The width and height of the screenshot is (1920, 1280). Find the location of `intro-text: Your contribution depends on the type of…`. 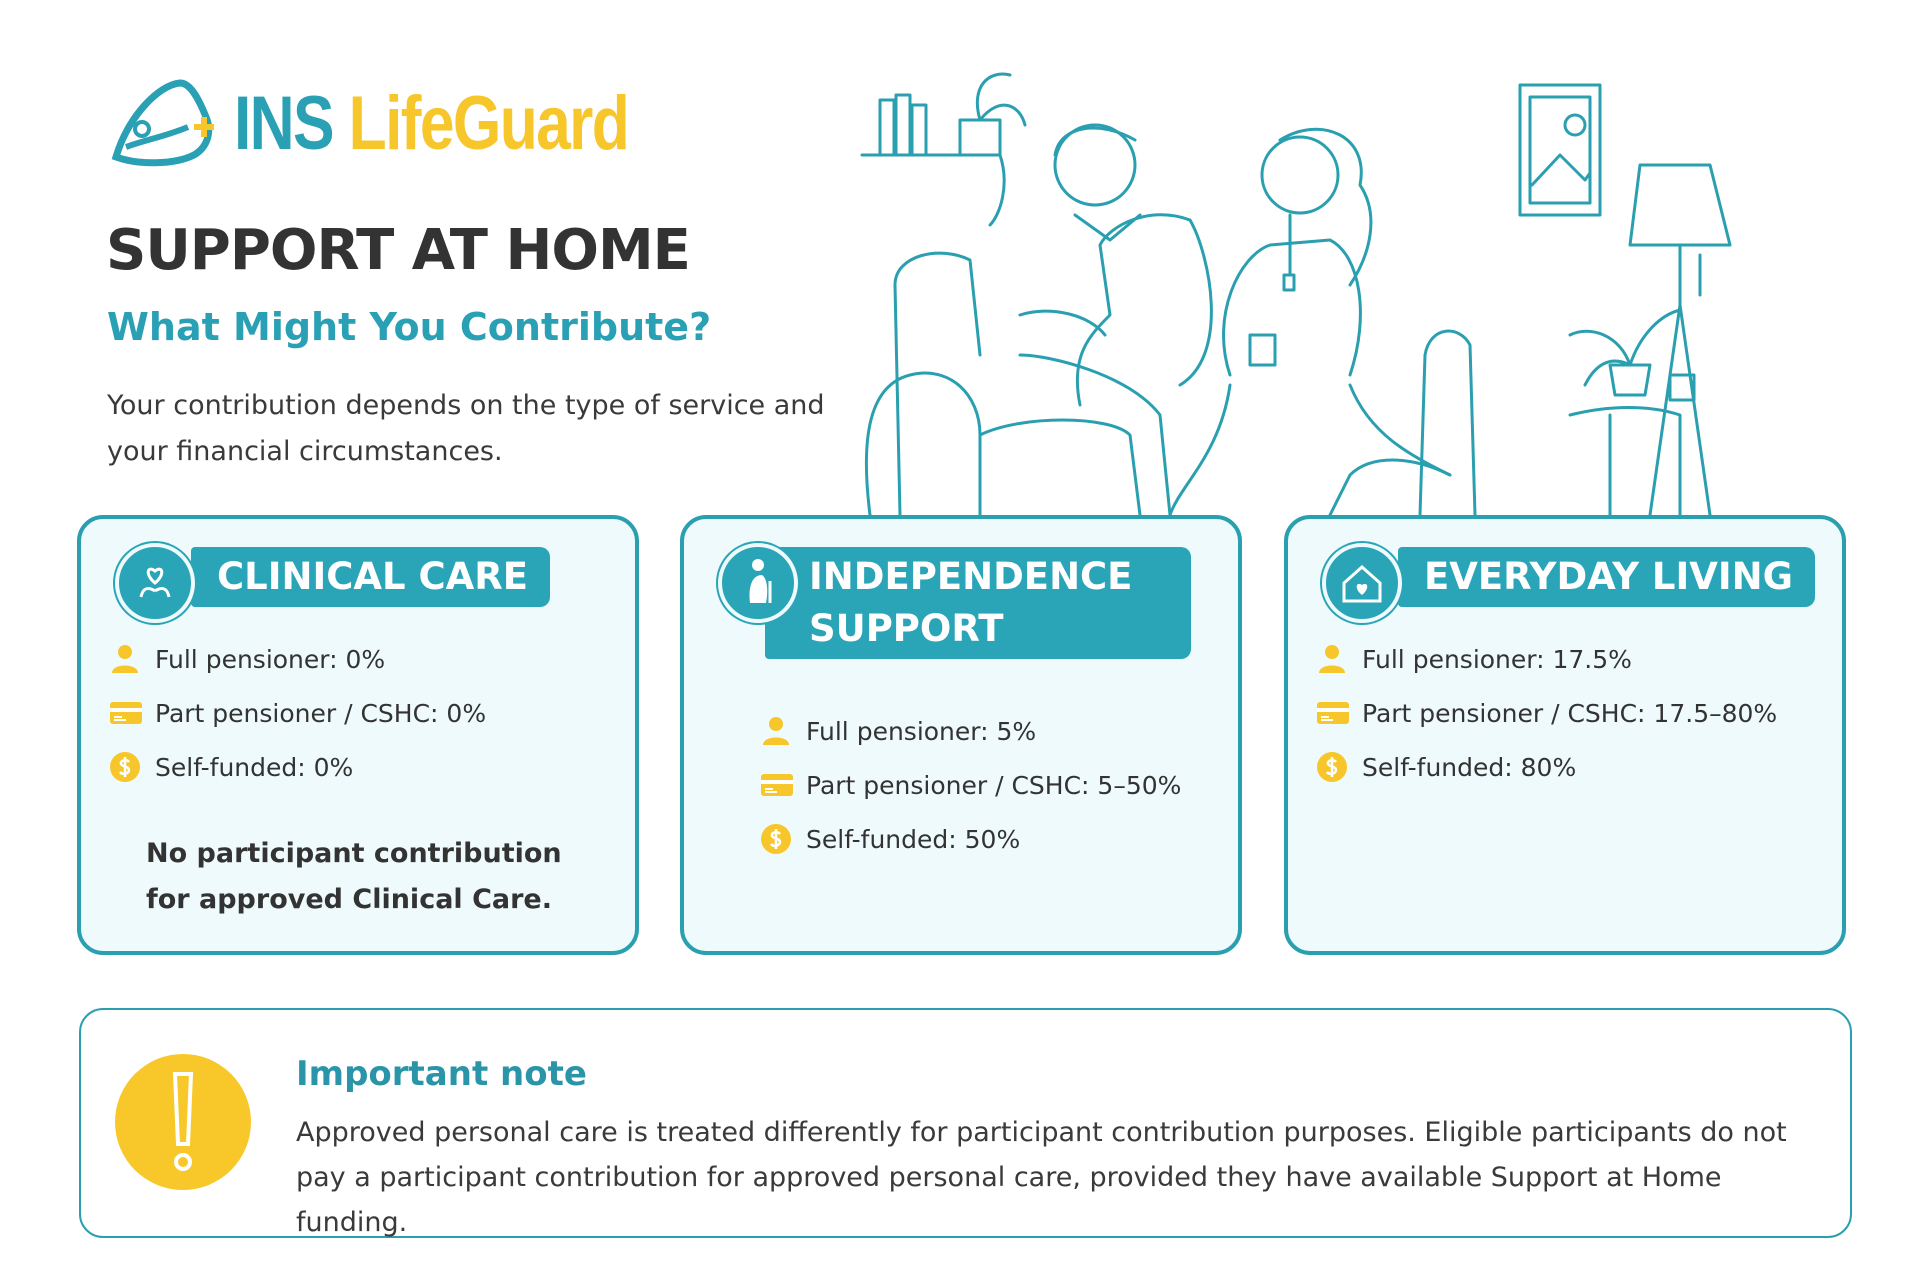

intro-text: Your contribution depends on the type of… is located at coordinates (466, 428).